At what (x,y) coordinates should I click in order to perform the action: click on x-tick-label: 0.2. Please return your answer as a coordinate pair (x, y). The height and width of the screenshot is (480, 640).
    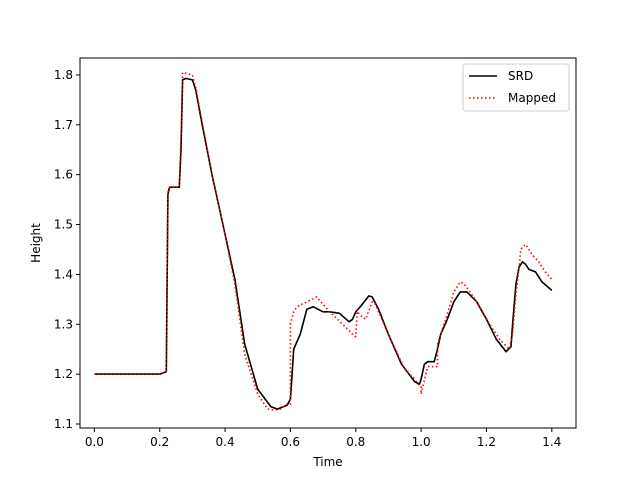
    Looking at the image, I should click on (159, 442).